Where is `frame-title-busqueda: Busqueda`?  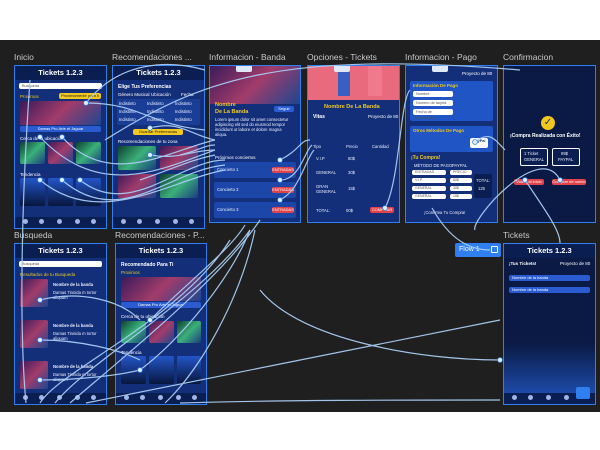 frame-title-busqueda: Busqueda is located at coordinates (33, 235).